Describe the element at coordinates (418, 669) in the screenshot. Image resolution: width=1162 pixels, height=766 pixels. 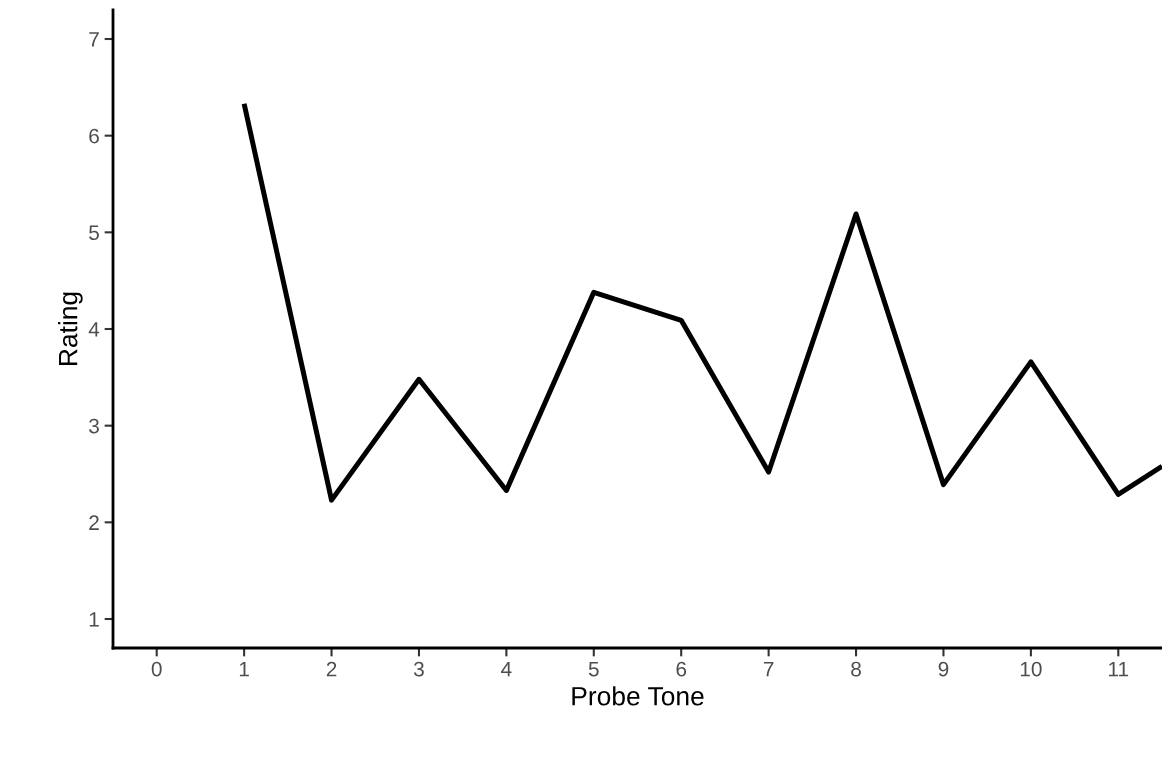
I see `x-tick-label: 3` at that location.